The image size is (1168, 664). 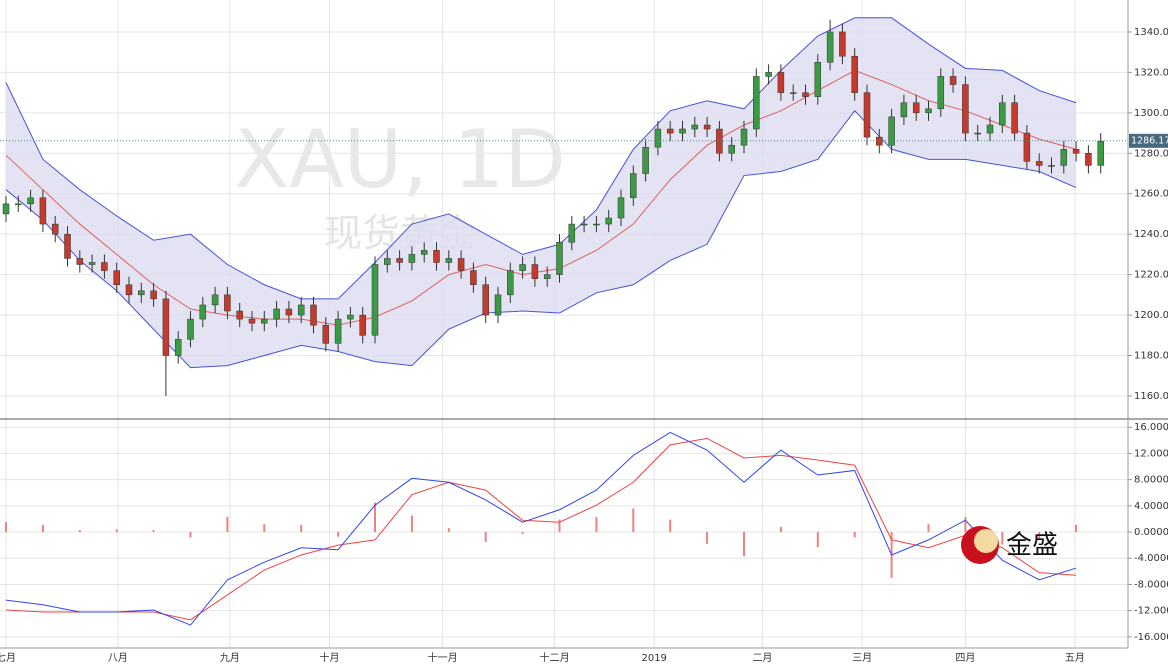 I want to click on y-tick-label: 1320.00, so click(x=1151, y=72).